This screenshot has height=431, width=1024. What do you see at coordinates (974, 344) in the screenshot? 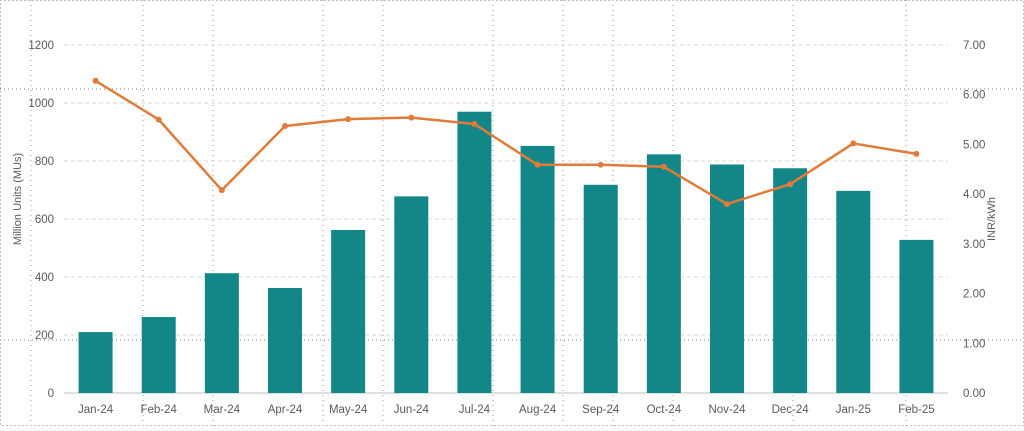
I see `y2-tick-label: 1.00` at bounding box center [974, 344].